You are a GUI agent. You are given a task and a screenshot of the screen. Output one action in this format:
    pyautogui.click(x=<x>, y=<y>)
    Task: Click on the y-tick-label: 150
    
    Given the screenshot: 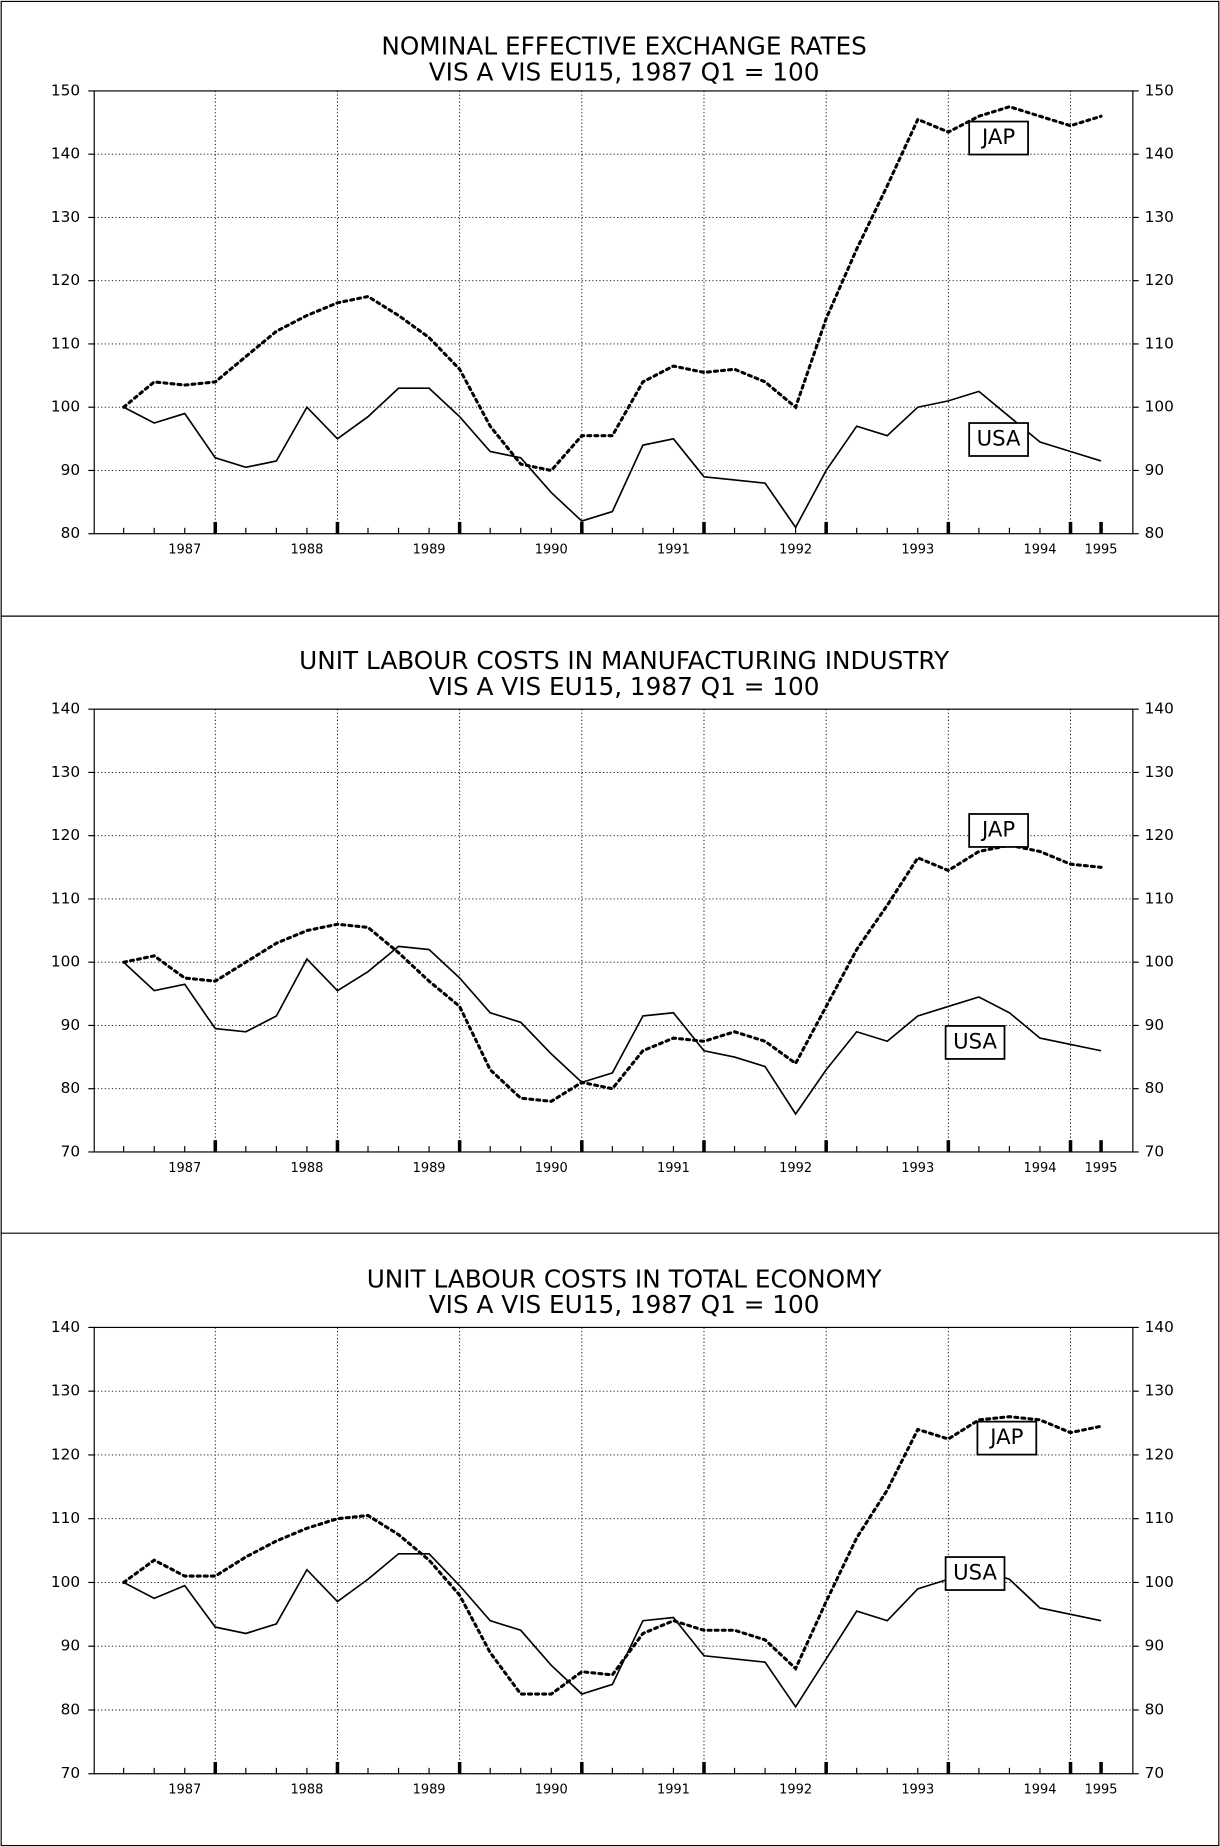 What is the action you would take?
    pyautogui.click(x=65, y=90)
    